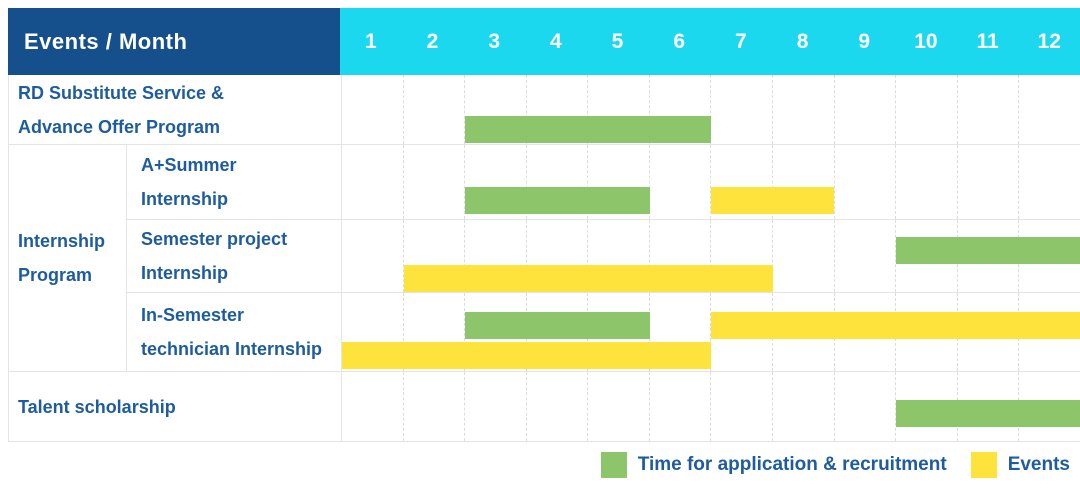 The width and height of the screenshot is (1080, 494). What do you see at coordinates (679, 41) in the screenshot?
I see `month-header-cell: 6` at bounding box center [679, 41].